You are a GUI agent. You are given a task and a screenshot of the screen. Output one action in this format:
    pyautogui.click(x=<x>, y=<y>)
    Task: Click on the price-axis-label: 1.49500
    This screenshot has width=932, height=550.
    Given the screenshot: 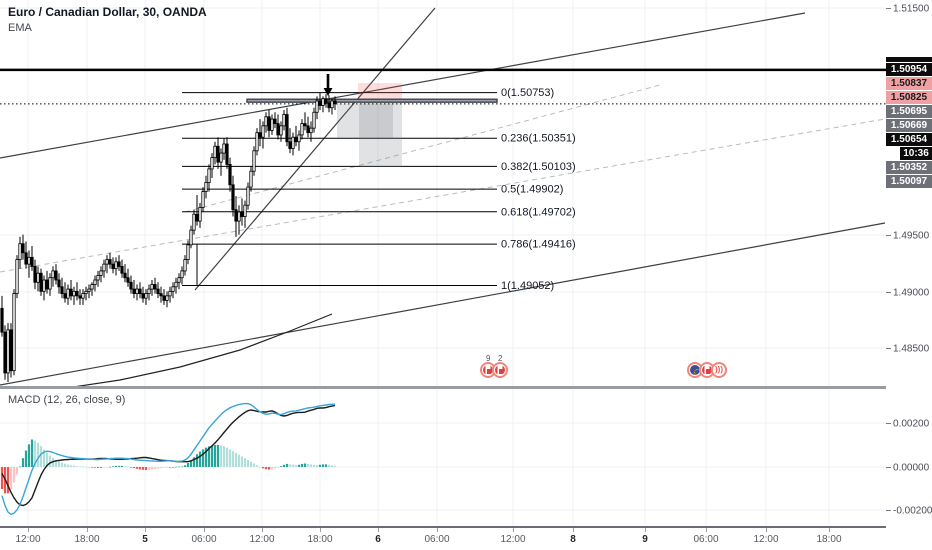 What is the action you would take?
    pyautogui.click(x=911, y=236)
    